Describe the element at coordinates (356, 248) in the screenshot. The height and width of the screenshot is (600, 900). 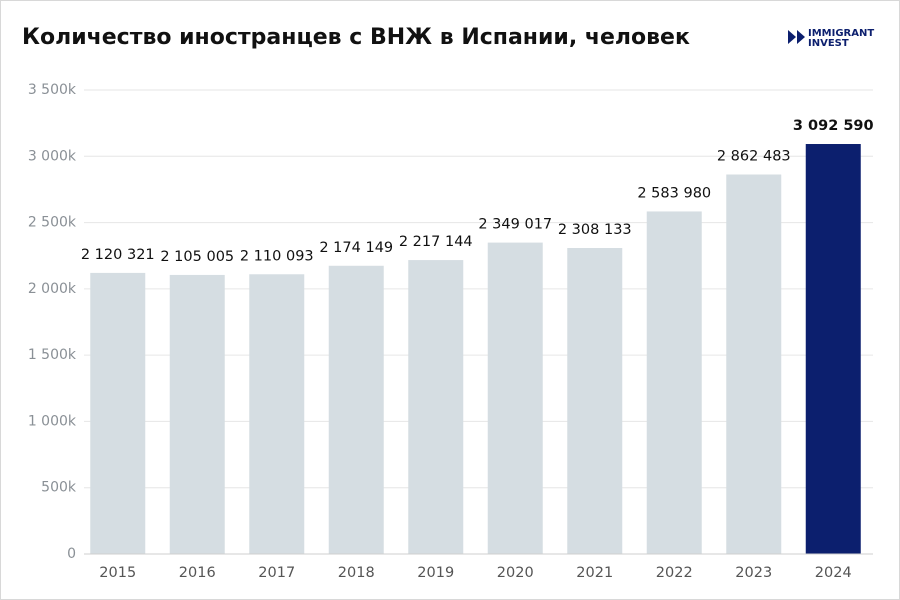
I see `value-label: 2 174 149` at that location.